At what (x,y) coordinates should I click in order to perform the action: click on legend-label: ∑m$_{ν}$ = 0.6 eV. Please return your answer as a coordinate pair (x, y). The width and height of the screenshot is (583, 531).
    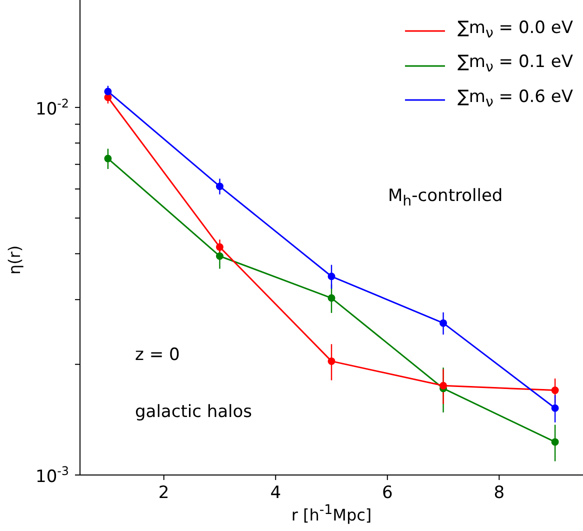
    Looking at the image, I should click on (515, 99).